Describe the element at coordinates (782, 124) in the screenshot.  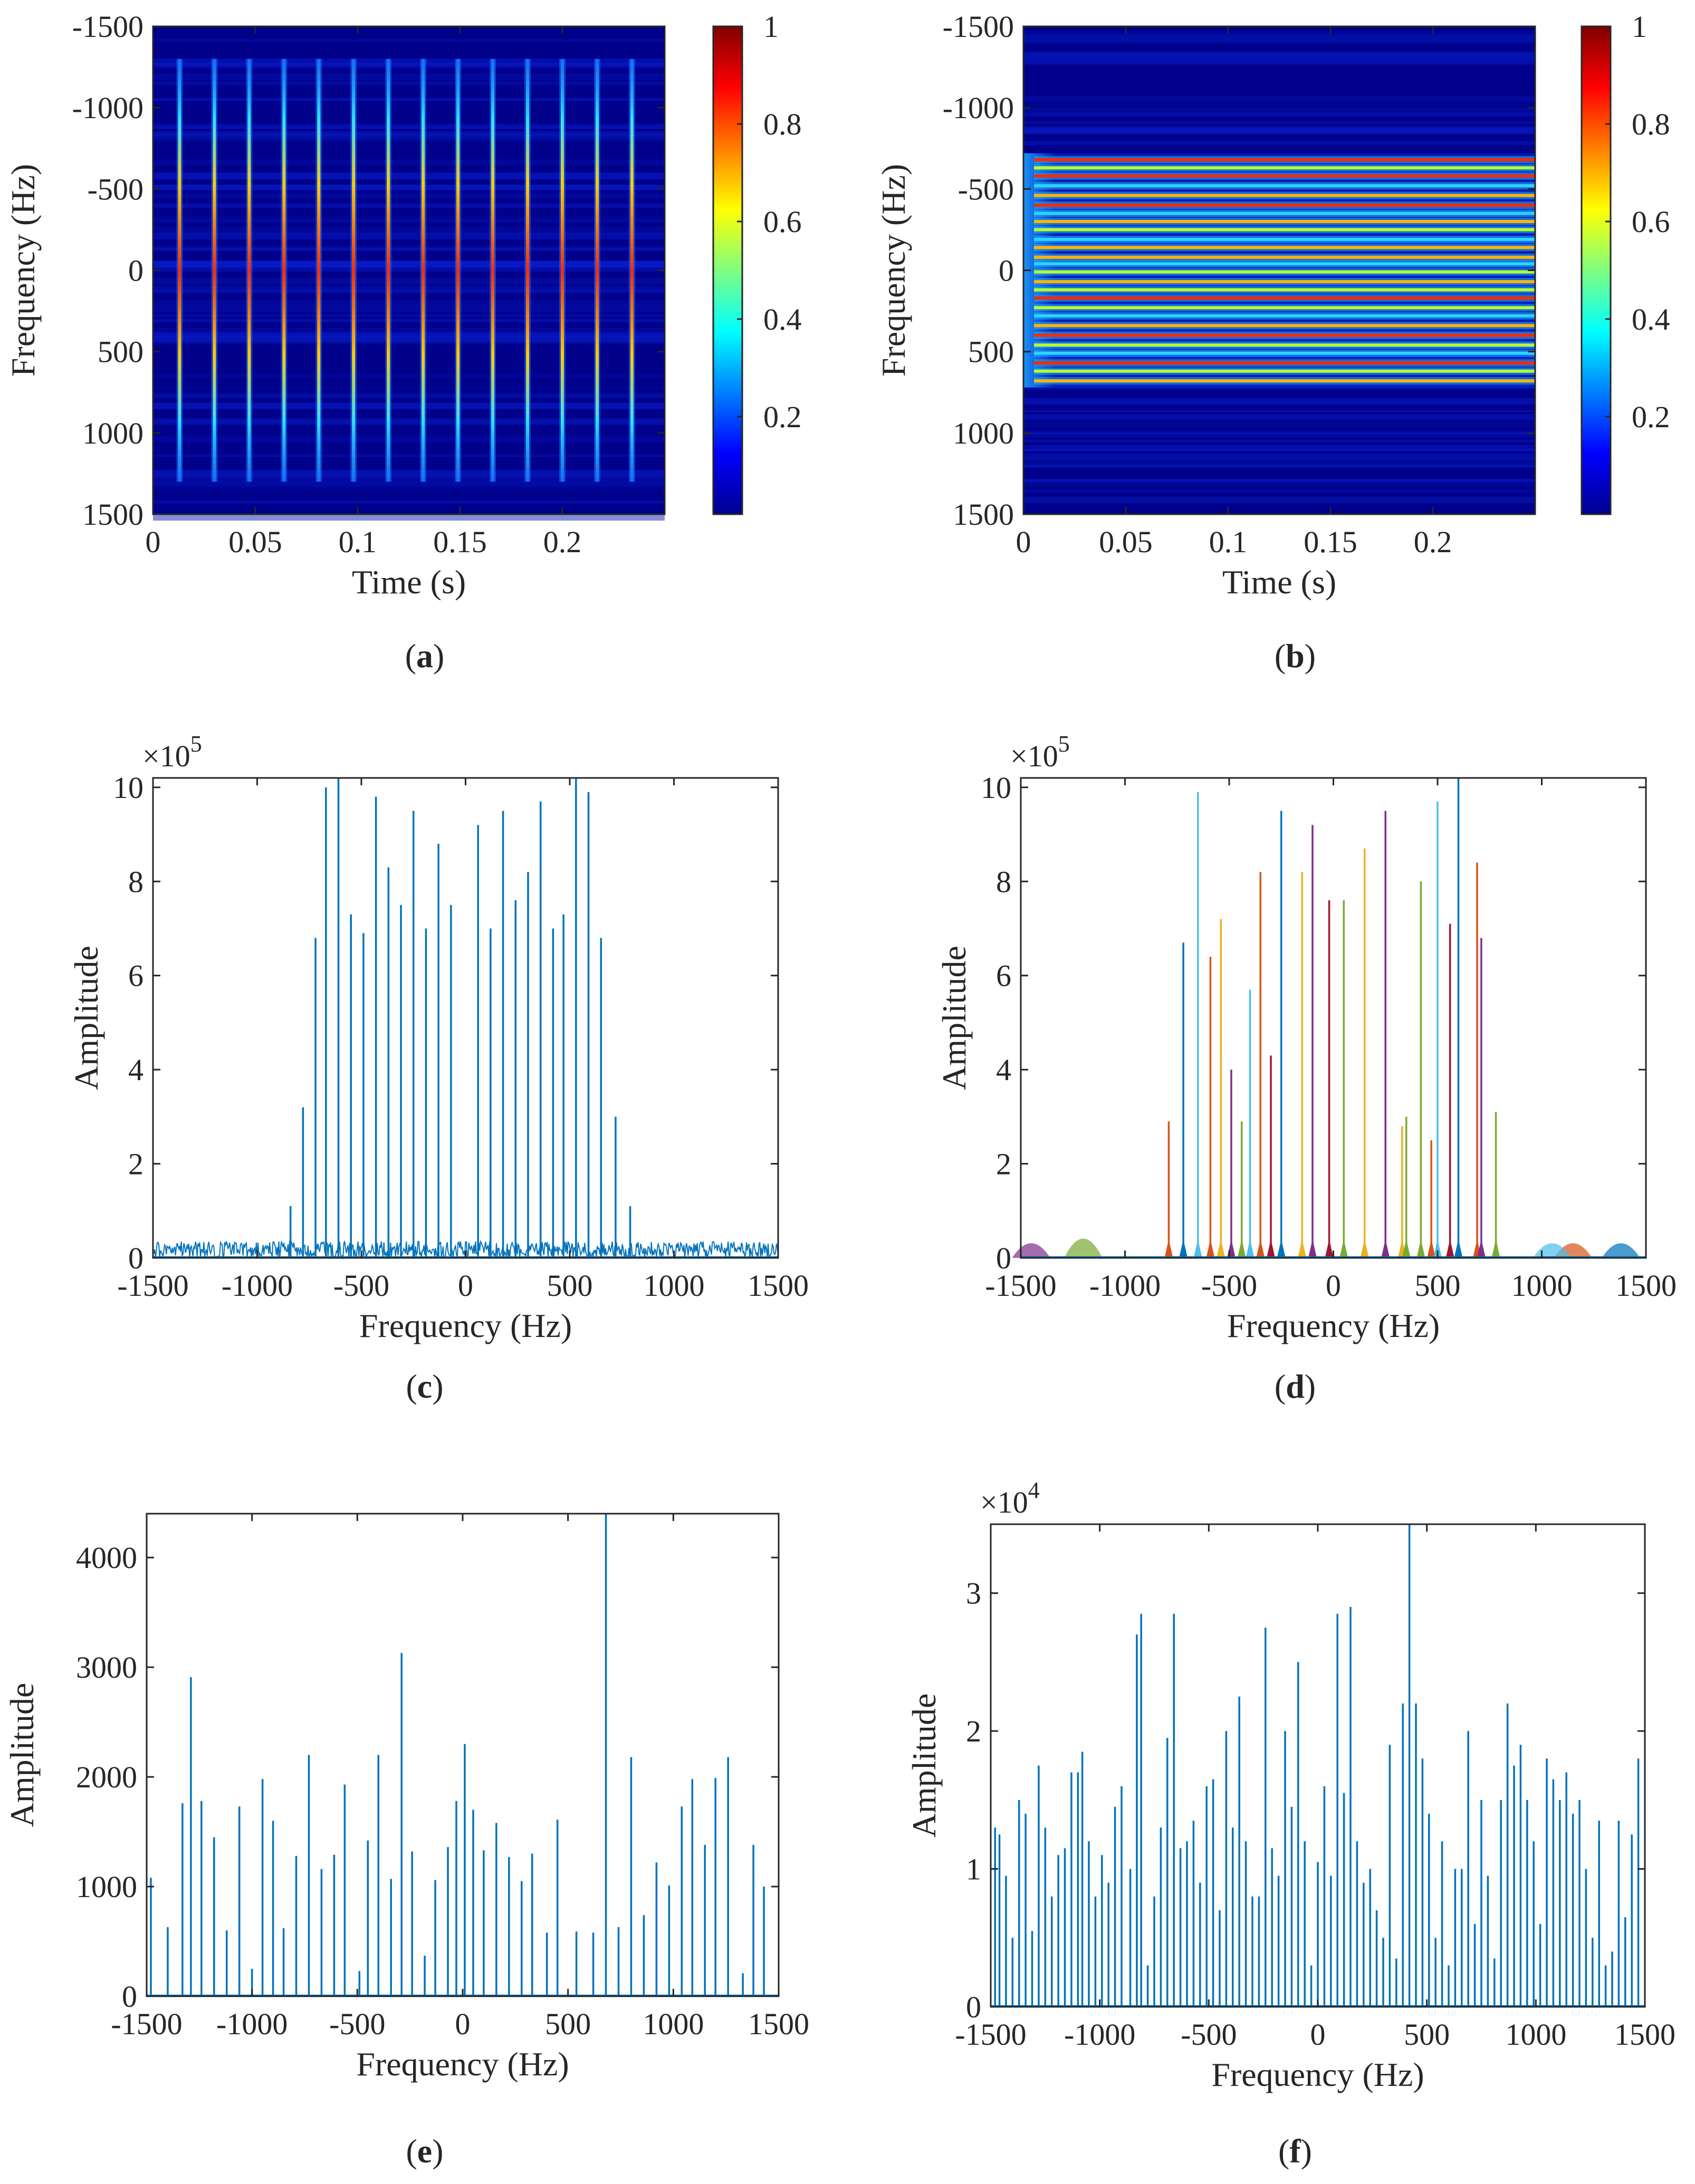
I see `colorbar-tick-label: 0.8` at that location.